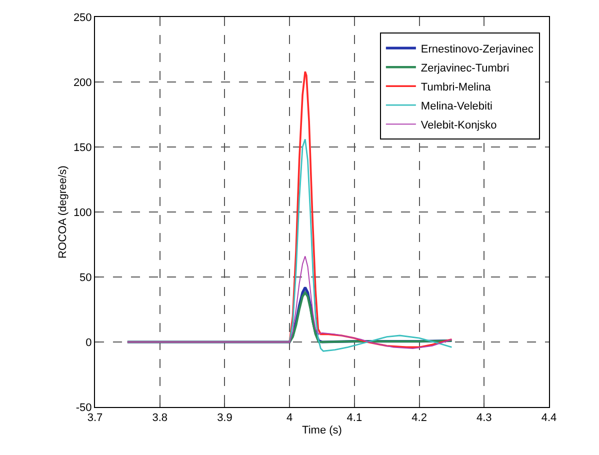  What do you see at coordinates (465, 68) in the screenshot?
I see `legend-label: Zerjavinec-Tumbri` at bounding box center [465, 68].